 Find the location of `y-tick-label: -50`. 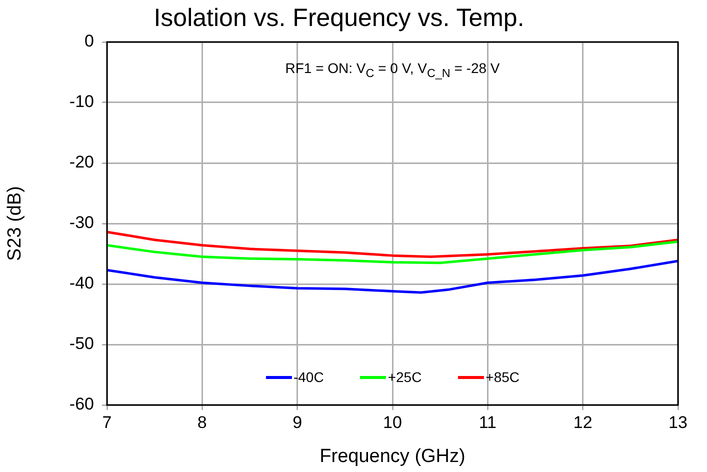

y-tick-label: -50 is located at coordinates (81, 344).